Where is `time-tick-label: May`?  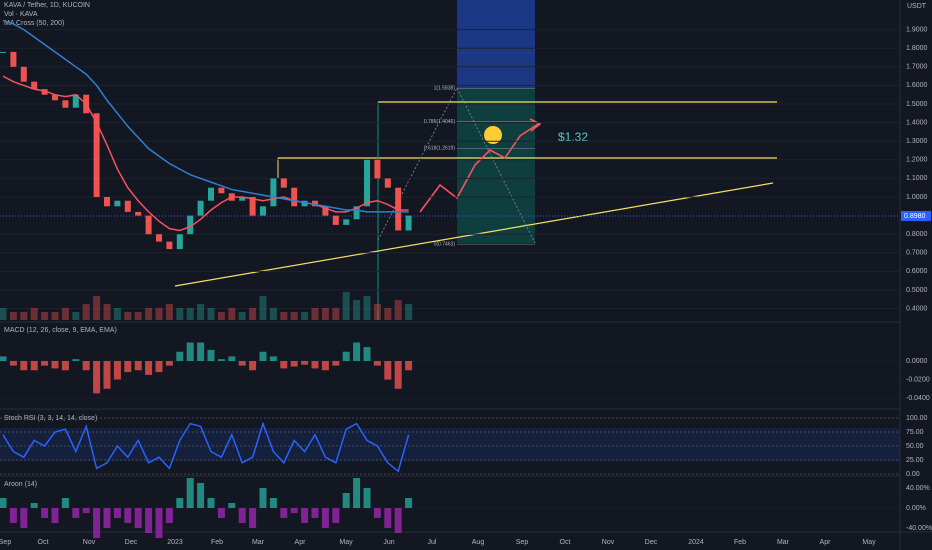 time-tick-label: May is located at coordinates (346, 542).